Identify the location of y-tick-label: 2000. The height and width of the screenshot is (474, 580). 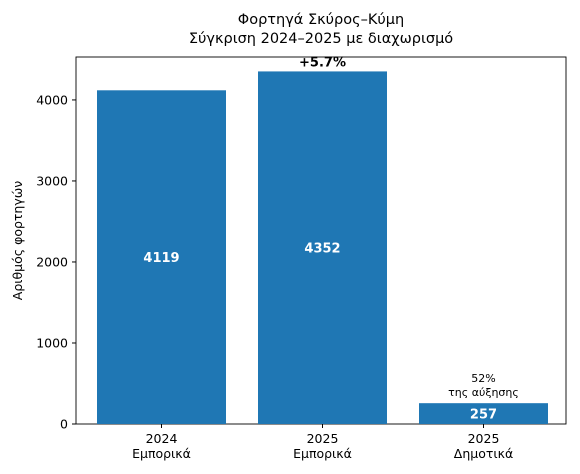
(52, 261).